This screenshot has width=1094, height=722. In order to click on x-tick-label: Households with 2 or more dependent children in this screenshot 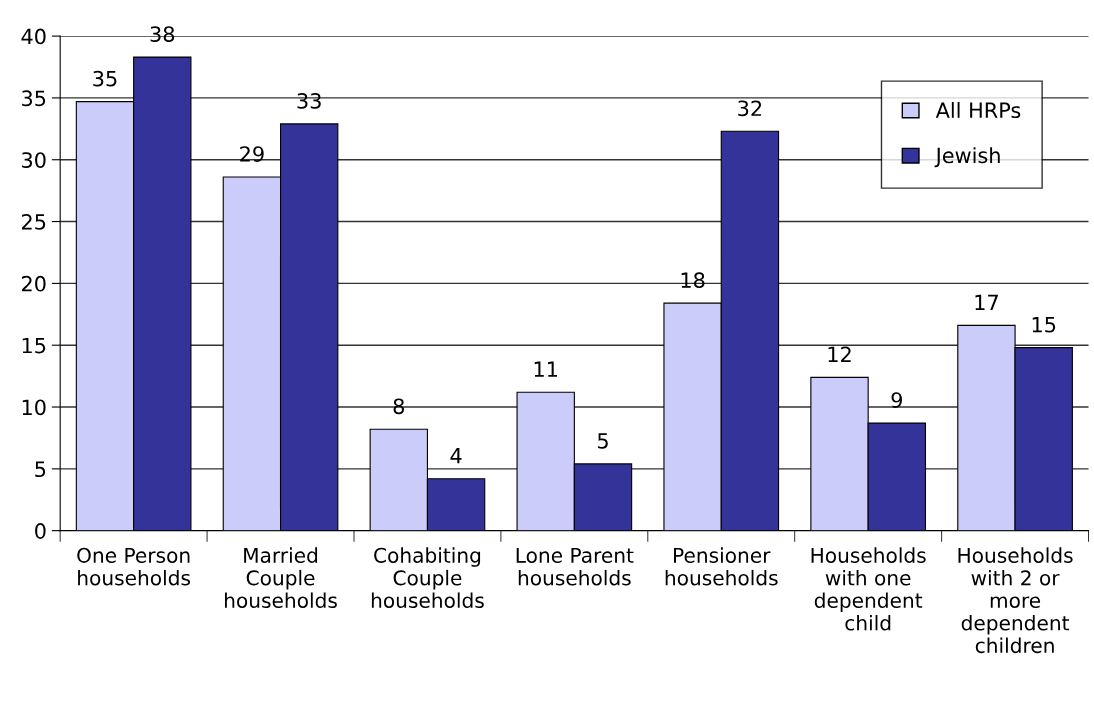, I will do `click(1015, 600)`.